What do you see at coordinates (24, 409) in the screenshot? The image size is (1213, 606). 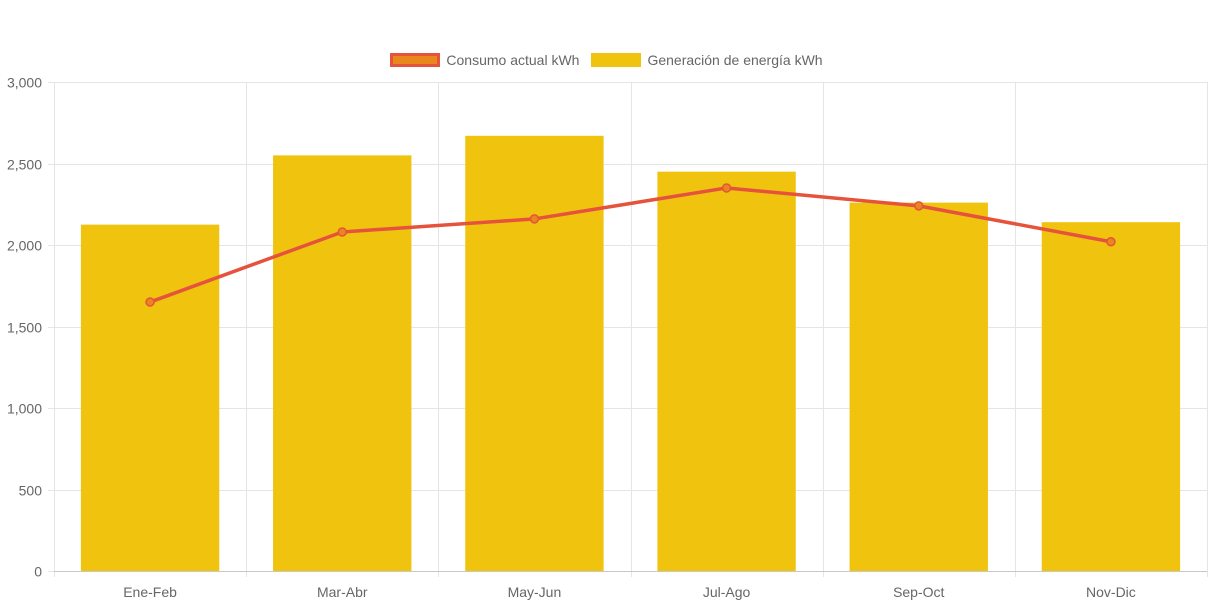 I see `y-tick-label: 1,000` at bounding box center [24, 409].